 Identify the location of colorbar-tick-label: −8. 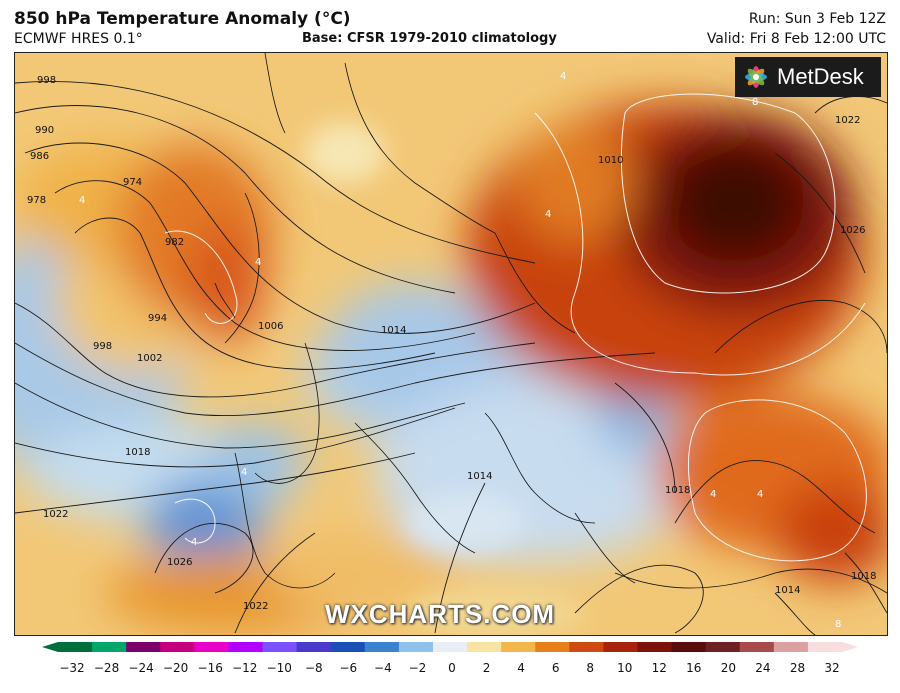
(314, 668).